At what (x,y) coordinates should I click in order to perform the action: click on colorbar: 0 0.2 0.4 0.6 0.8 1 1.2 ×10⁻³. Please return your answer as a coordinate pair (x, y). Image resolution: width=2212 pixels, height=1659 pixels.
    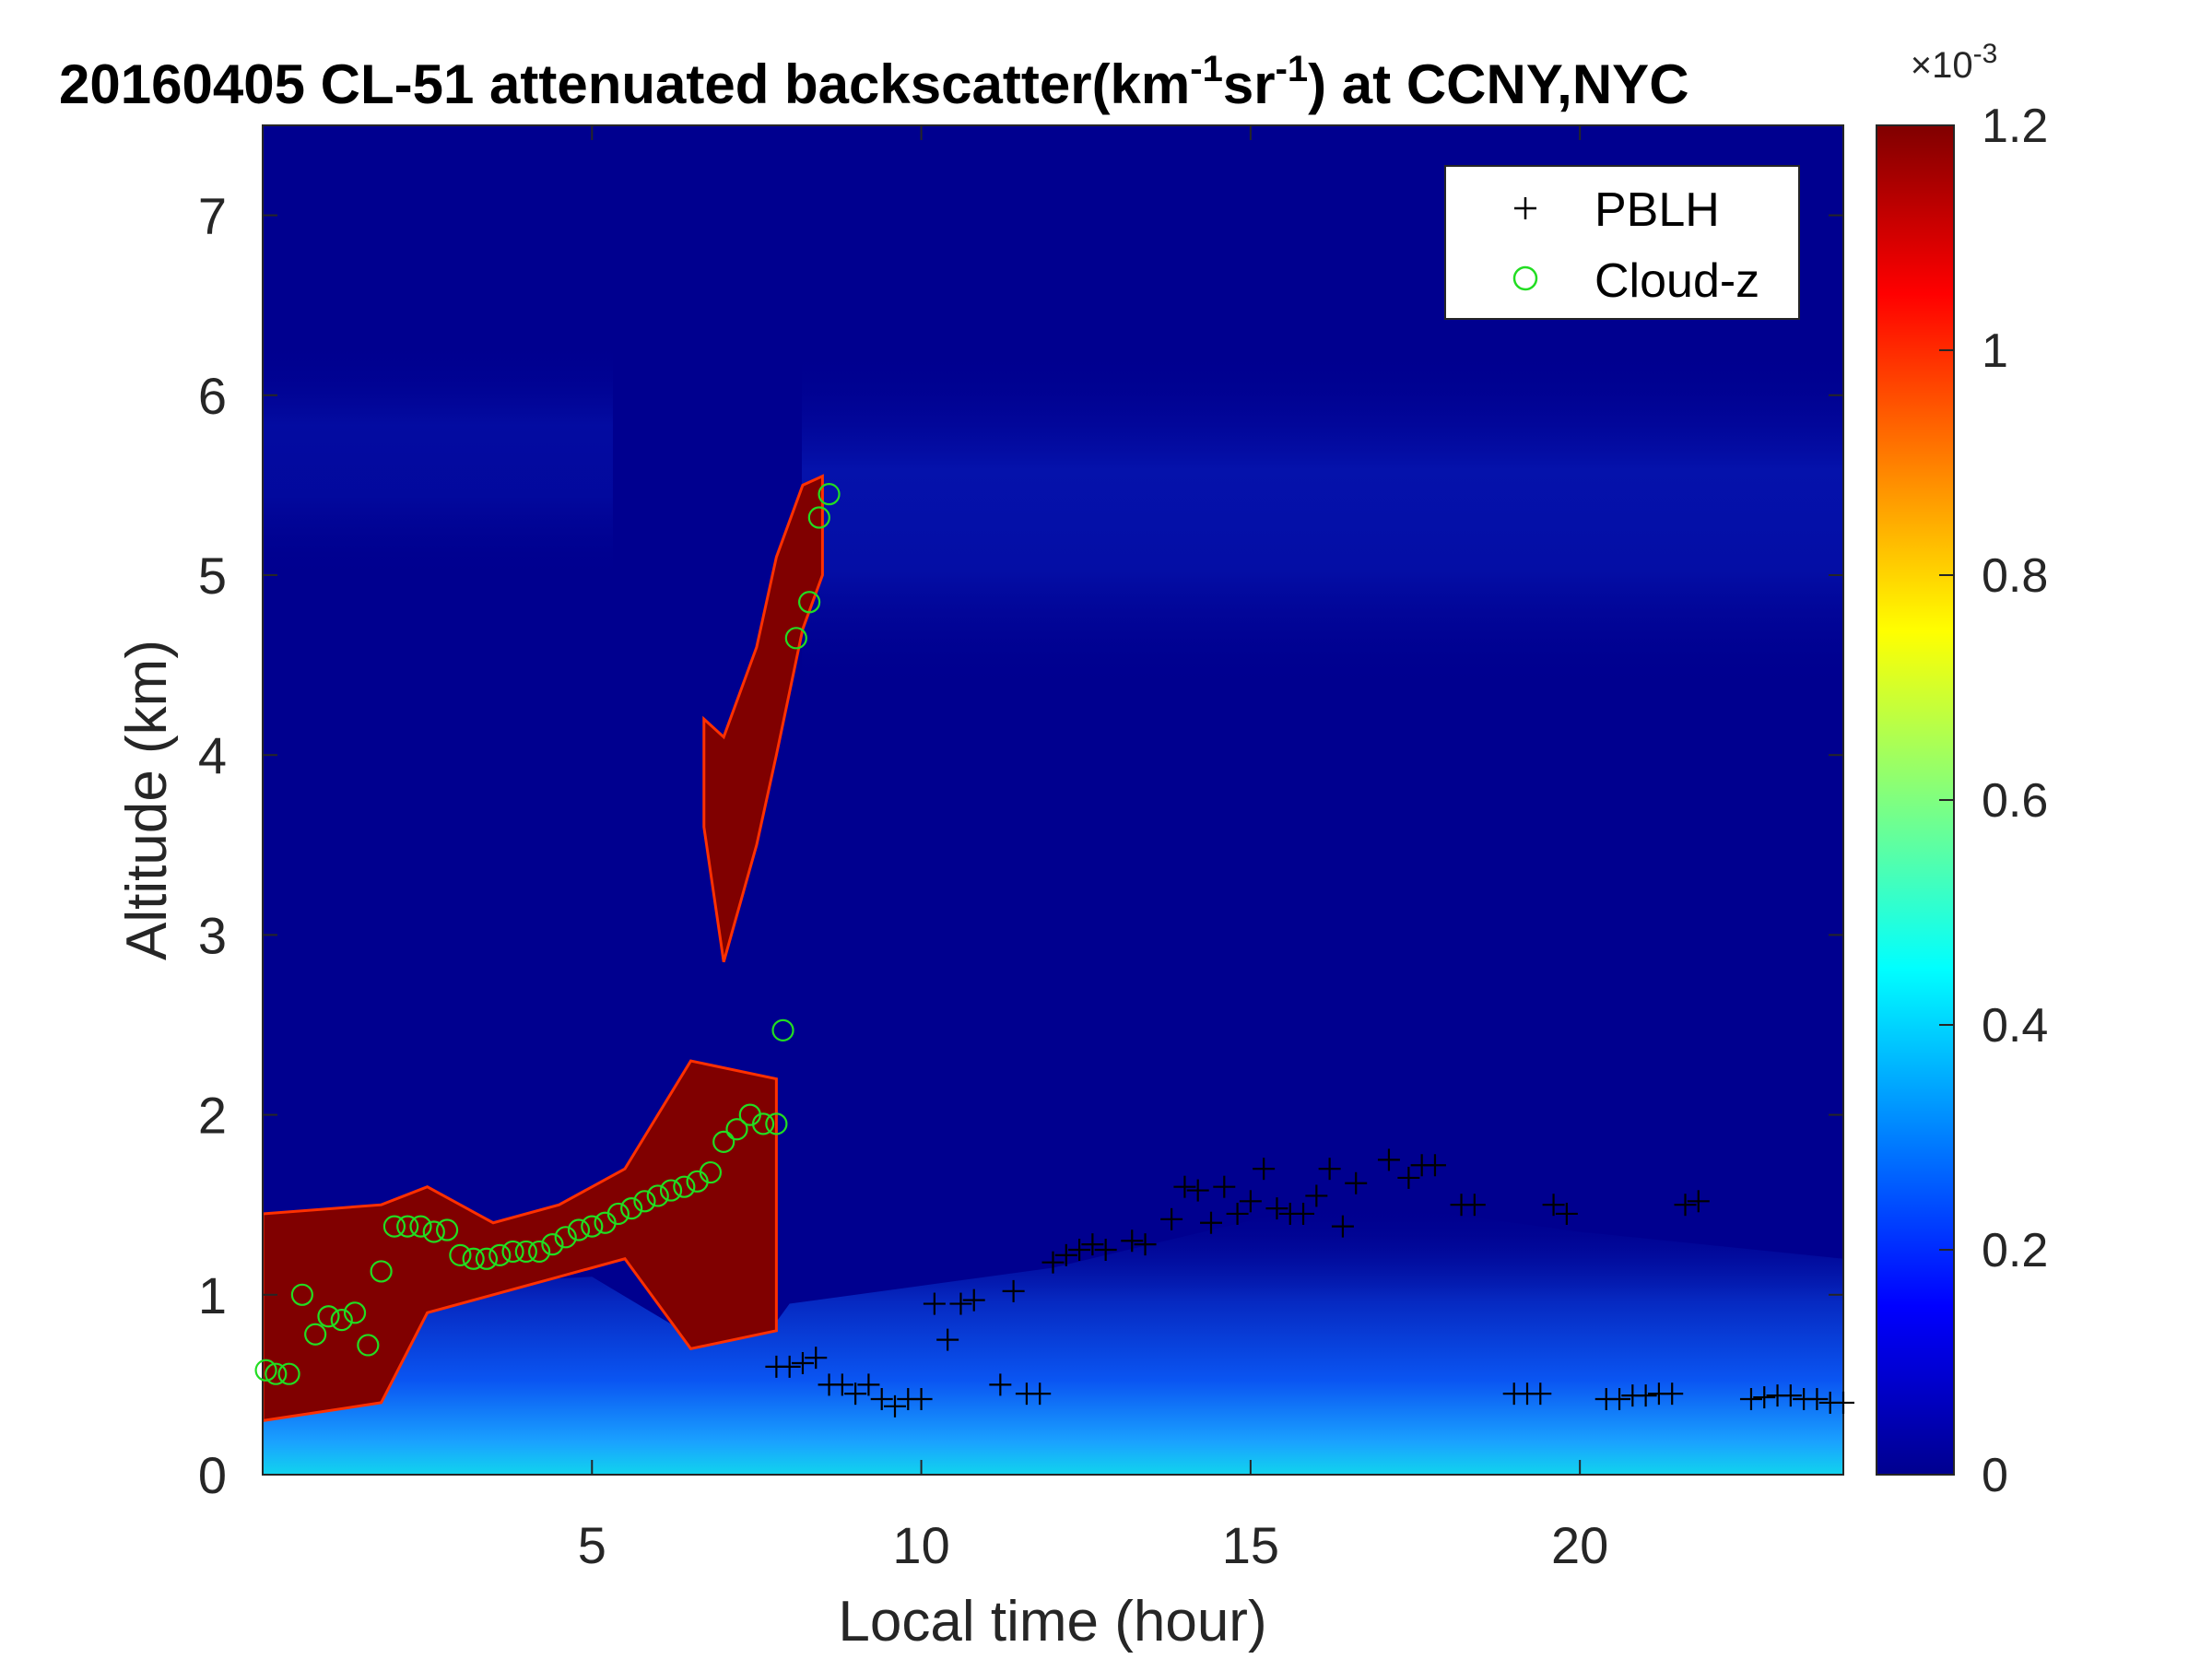
    Looking at the image, I should click on (1962, 770).